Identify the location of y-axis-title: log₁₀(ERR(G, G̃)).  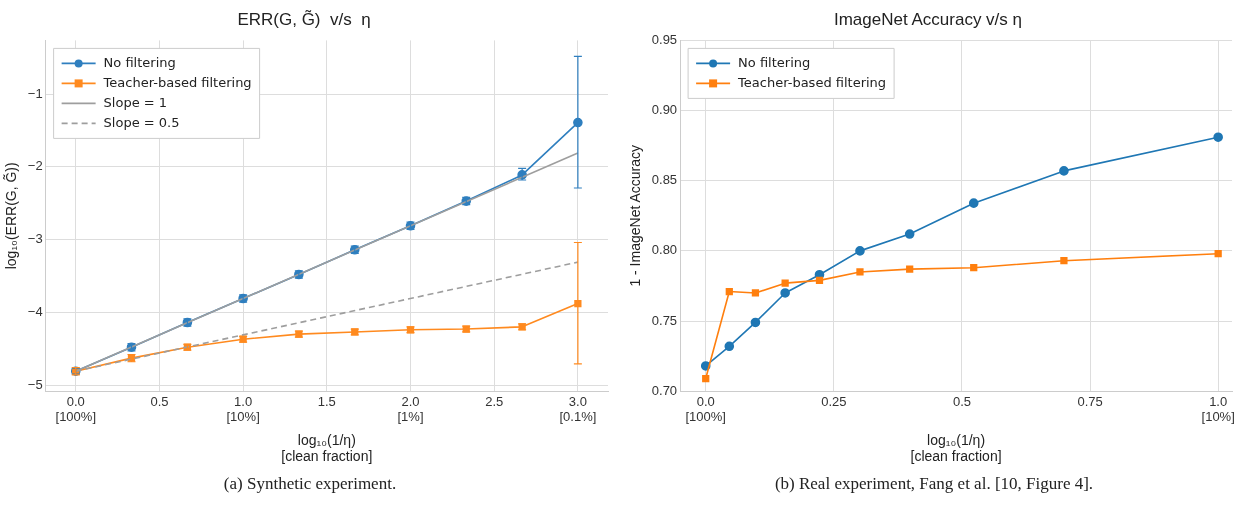
(11, 216).